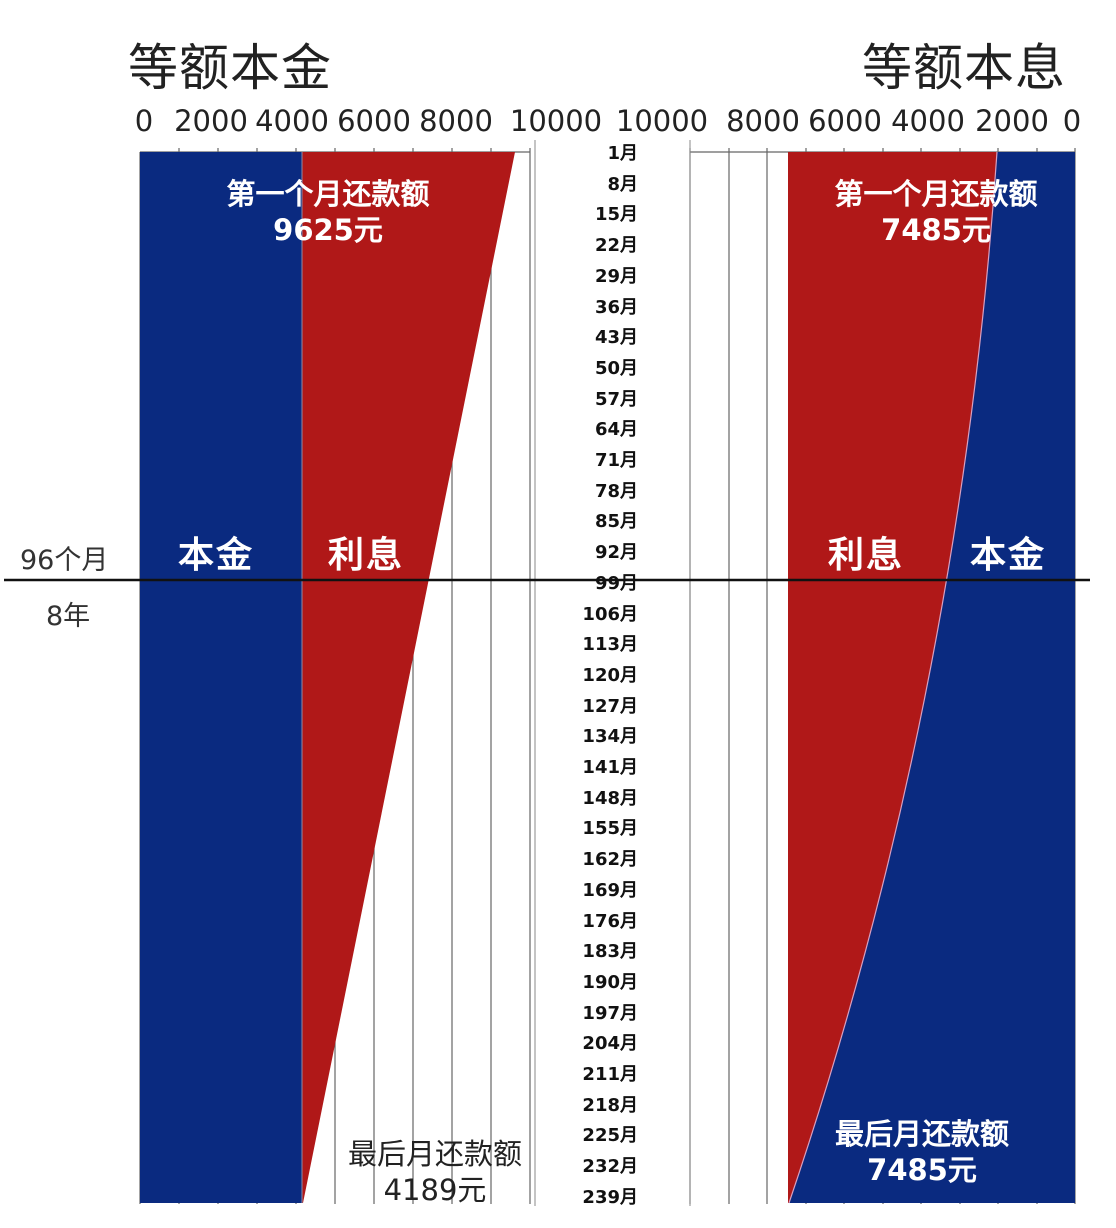 This screenshot has width=1116, height=1228. Describe the element at coordinates (616, 522) in the screenshot. I see `month-label: 85月` at that location.